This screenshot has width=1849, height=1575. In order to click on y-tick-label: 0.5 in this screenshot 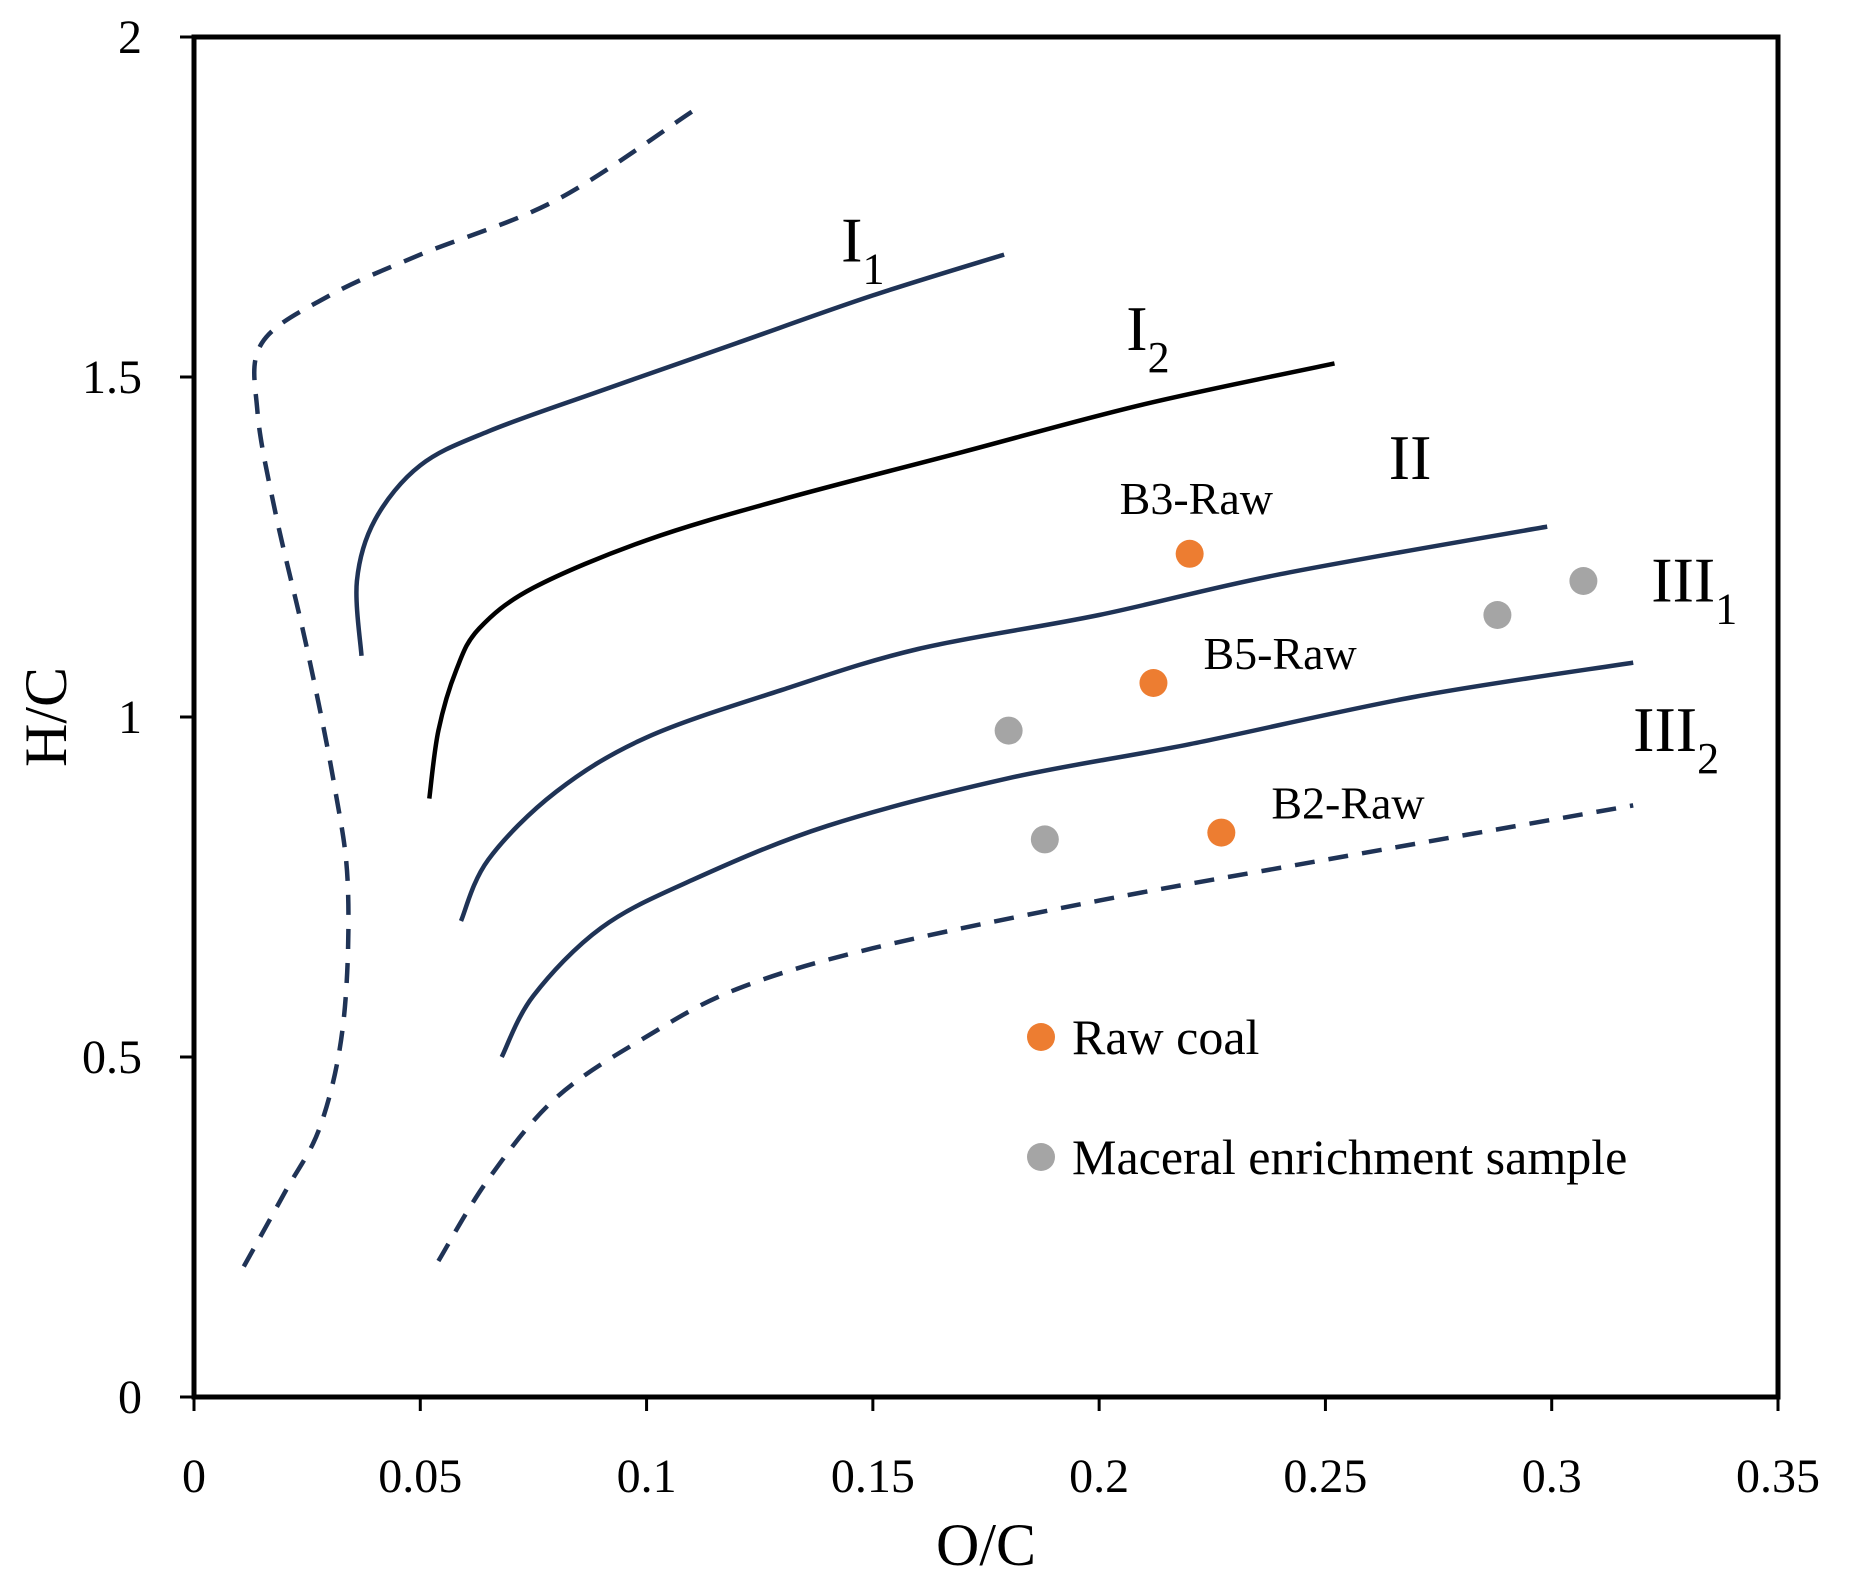, I will do `click(112, 1057)`.